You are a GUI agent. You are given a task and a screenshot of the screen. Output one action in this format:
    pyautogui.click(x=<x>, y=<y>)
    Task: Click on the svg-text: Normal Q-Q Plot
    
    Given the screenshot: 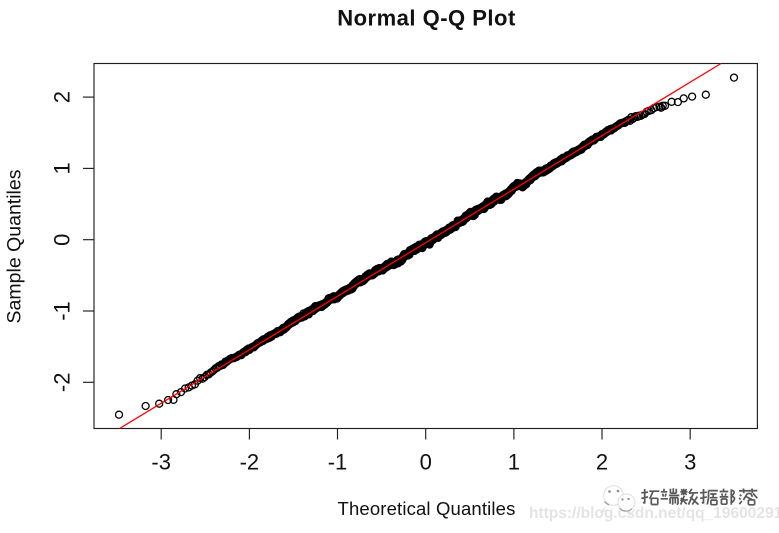 What is the action you would take?
    pyautogui.click(x=426, y=18)
    